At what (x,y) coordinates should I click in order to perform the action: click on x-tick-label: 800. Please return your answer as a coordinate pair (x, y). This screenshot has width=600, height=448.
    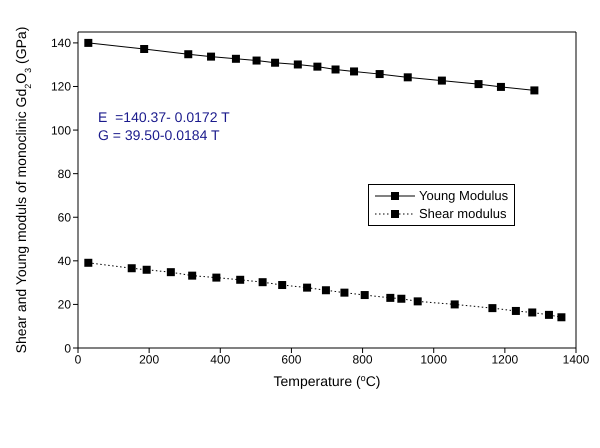
    Looking at the image, I should click on (362, 359).